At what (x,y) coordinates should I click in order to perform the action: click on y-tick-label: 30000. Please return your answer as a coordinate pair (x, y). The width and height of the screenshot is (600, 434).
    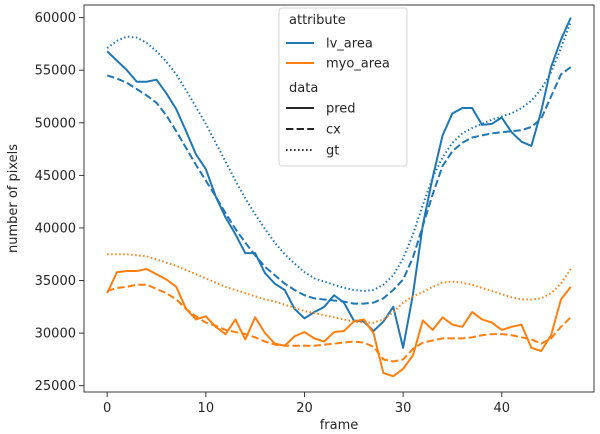
    Looking at the image, I should click on (55, 334).